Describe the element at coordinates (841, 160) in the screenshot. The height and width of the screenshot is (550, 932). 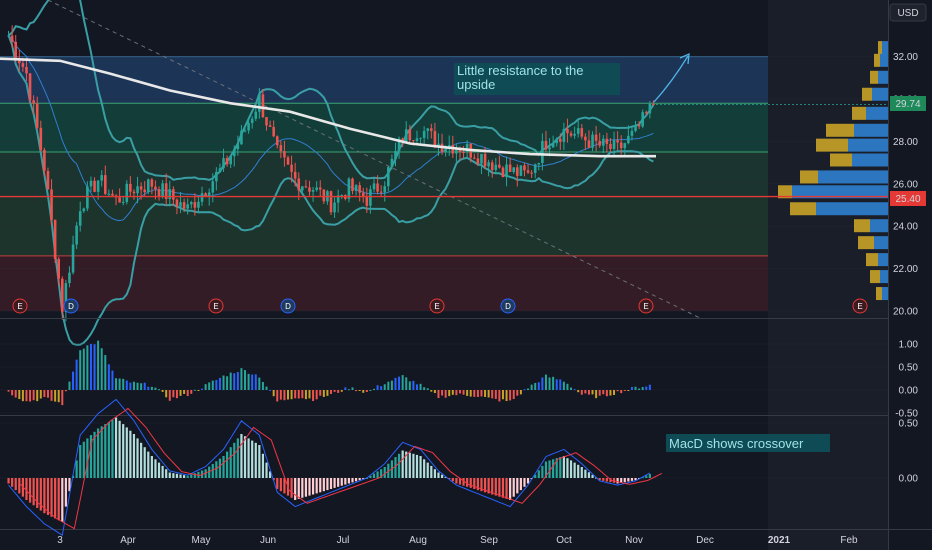
I see `volume-profile-down-bar` at that location.